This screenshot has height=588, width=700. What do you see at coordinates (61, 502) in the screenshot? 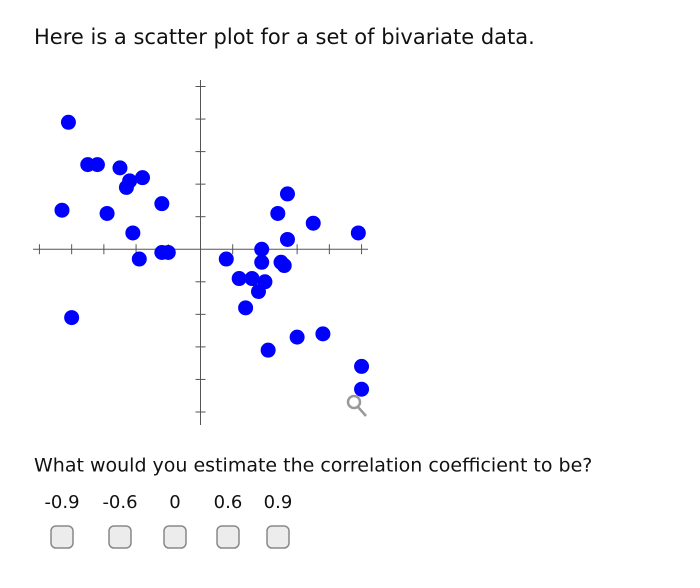
I see `option-label: -0.9` at bounding box center [61, 502].